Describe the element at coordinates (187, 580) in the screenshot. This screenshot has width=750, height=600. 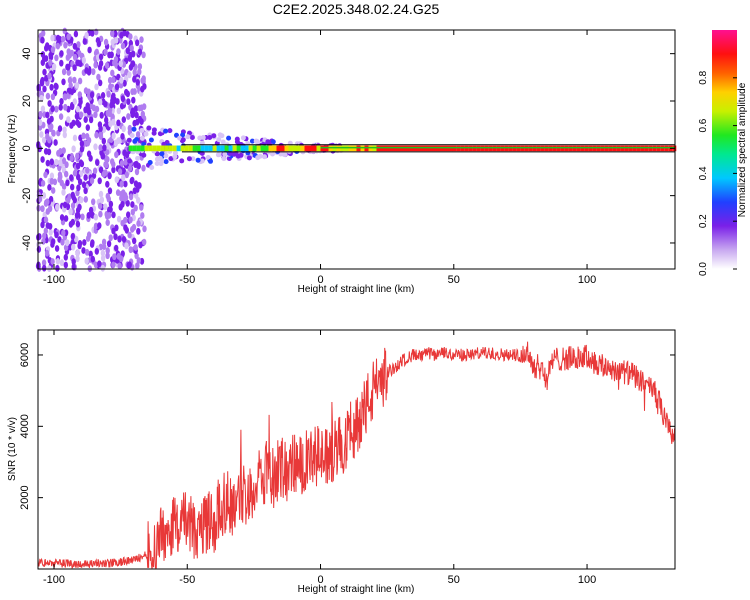
I see `x-tick-label: -50` at that location.